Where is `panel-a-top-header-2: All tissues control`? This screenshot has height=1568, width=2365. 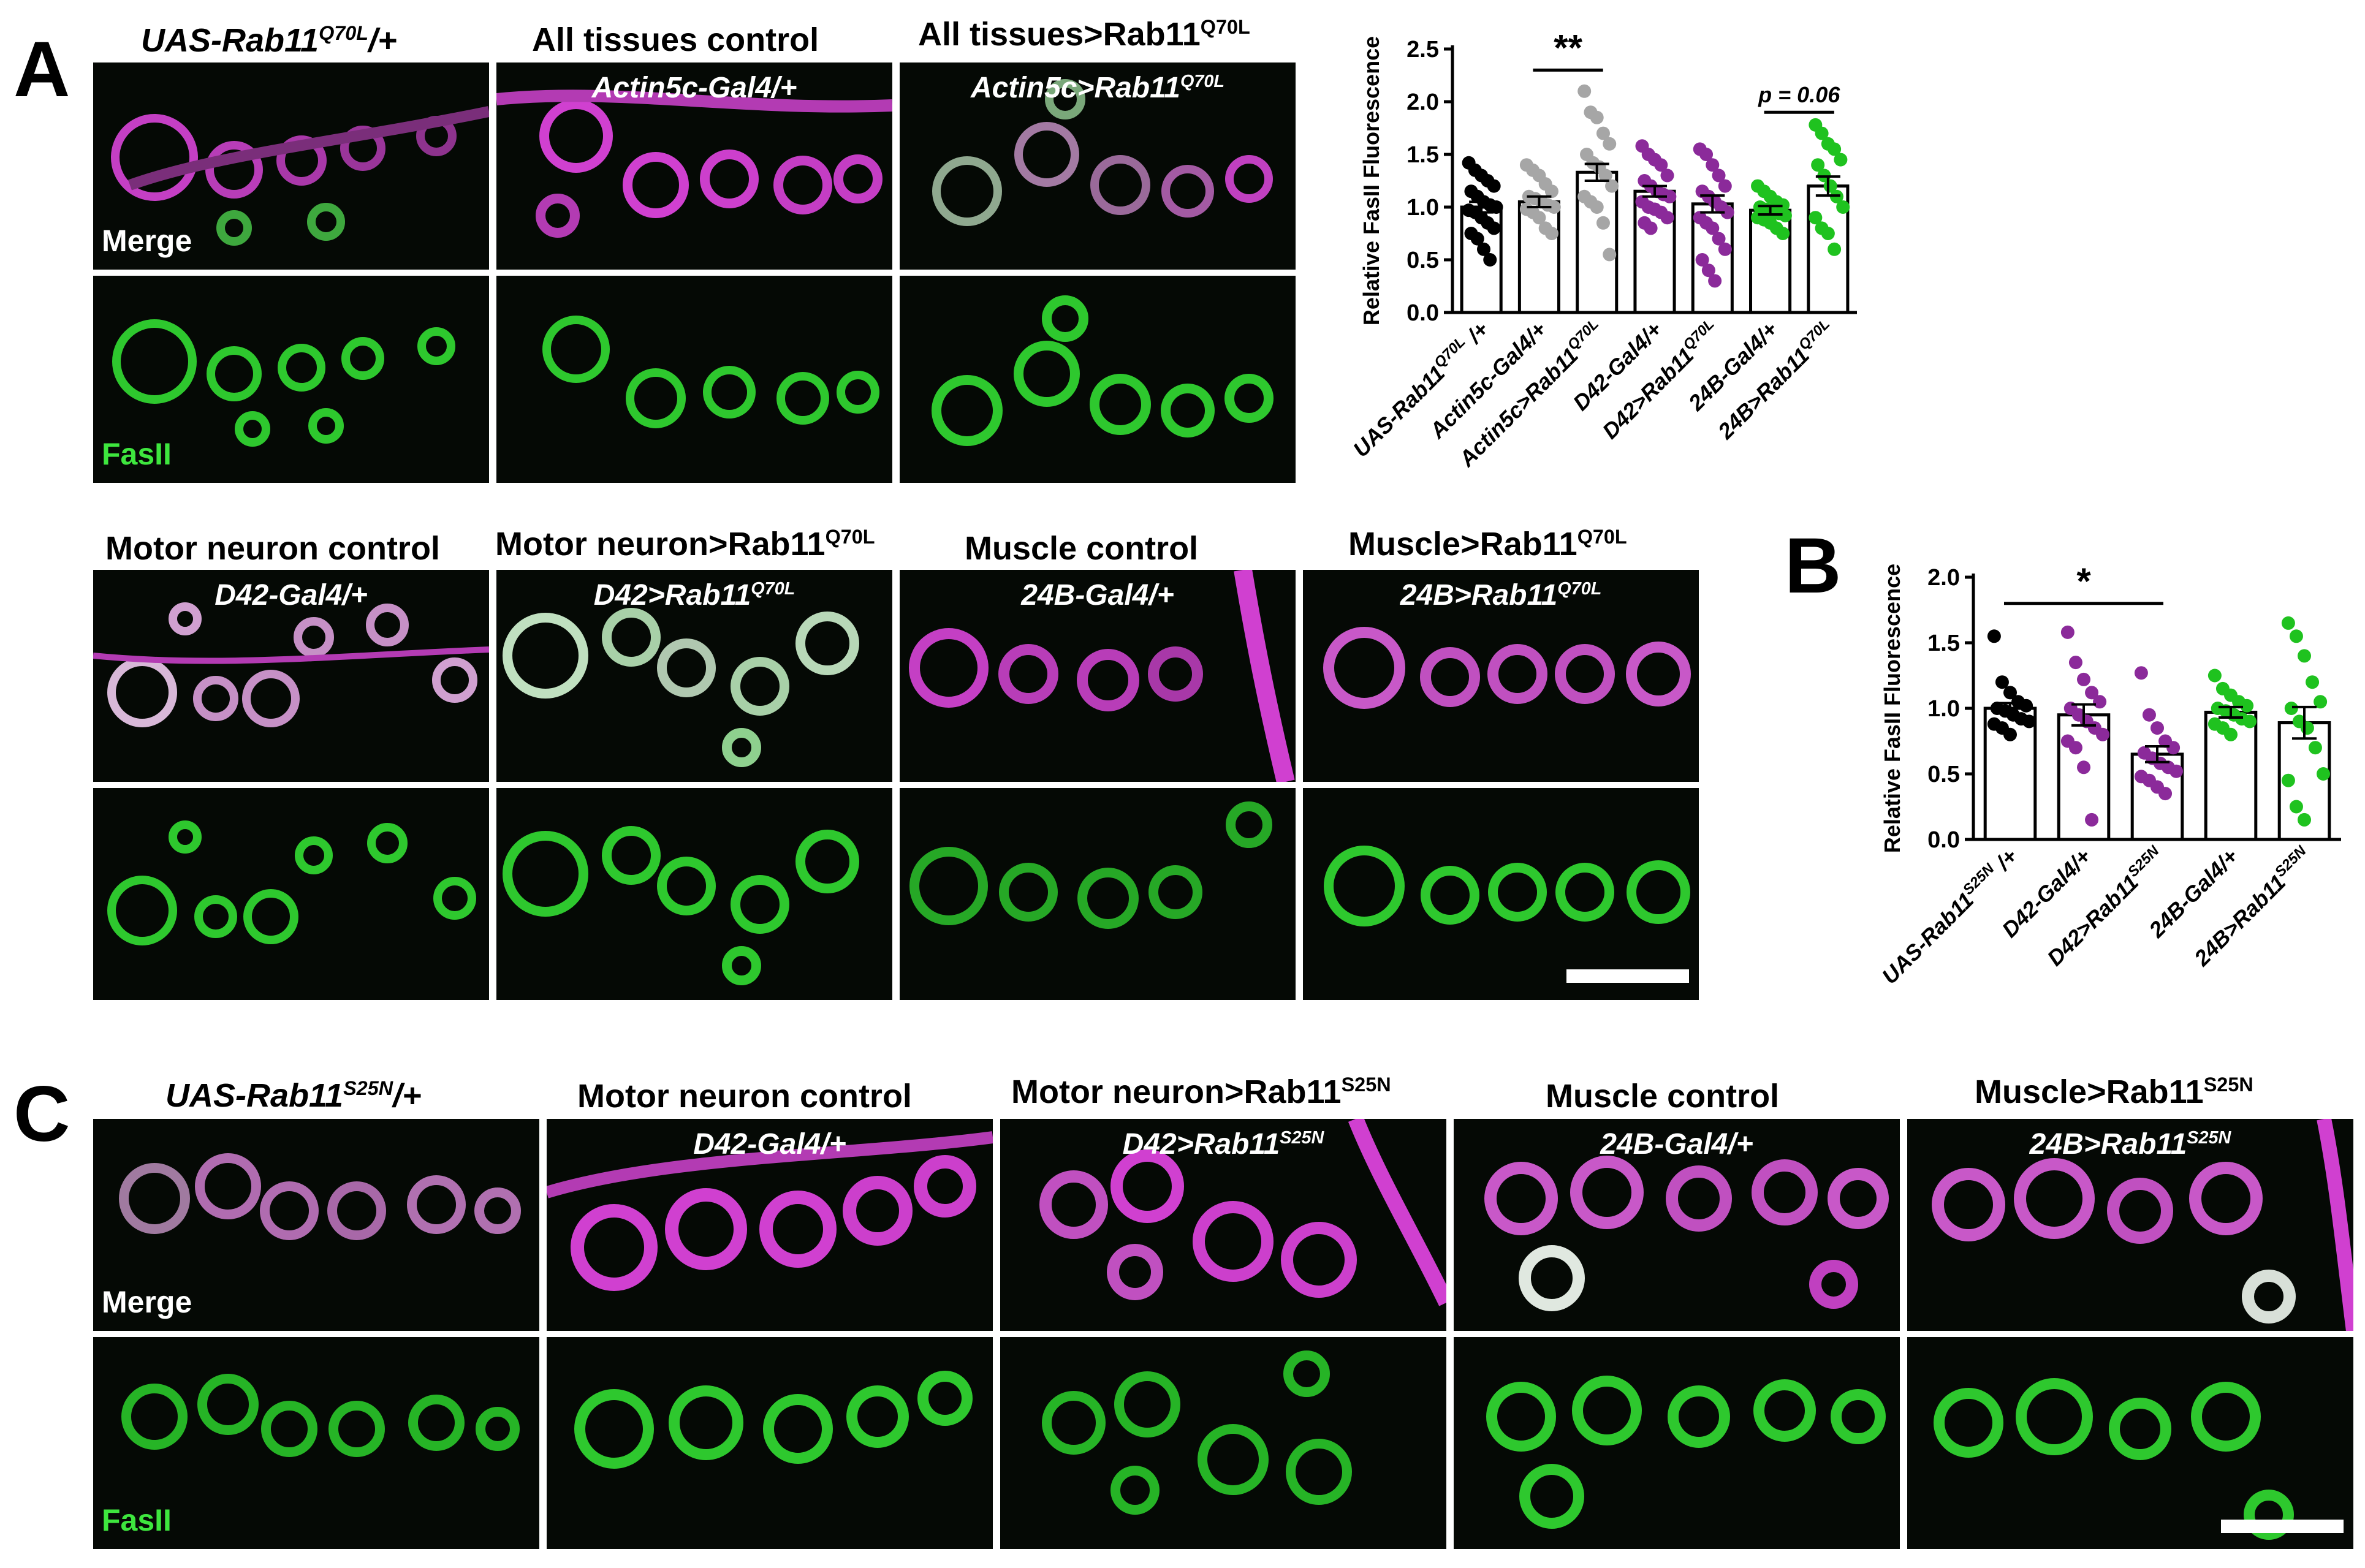
panel-a-top-header-2: All tissues control is located at coordinates (675, 39).